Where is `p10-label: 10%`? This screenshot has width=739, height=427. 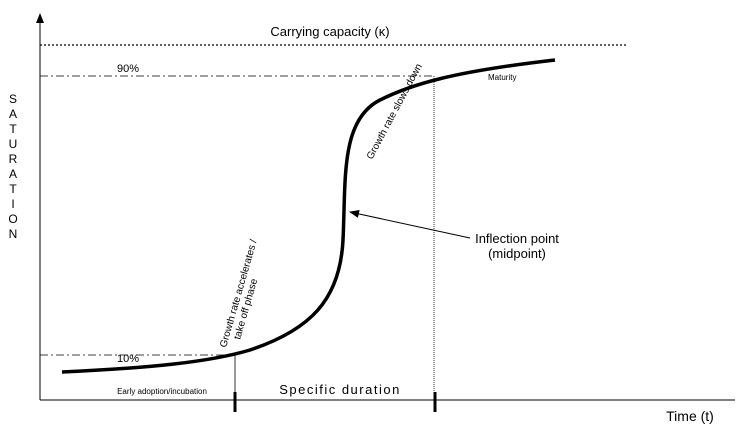
p10-label: 10% is located at coordinates (128, 359).